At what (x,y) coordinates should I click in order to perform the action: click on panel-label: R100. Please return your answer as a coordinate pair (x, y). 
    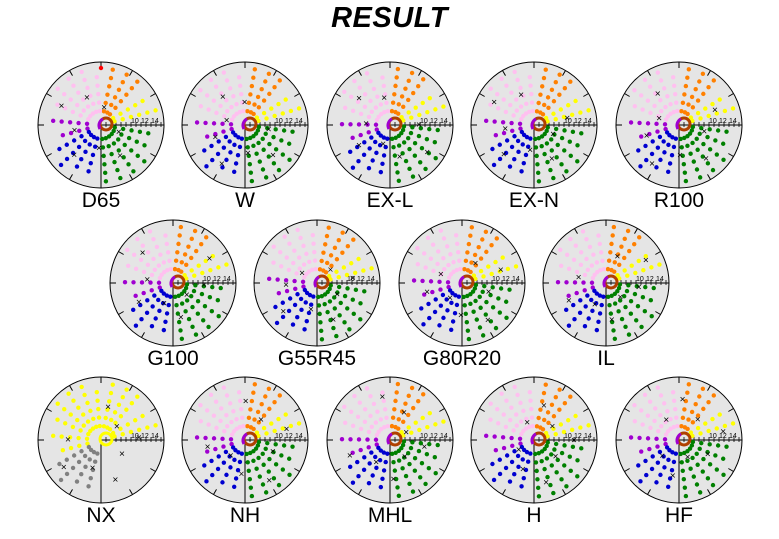
    Looking at the image, I should click on (679, 200).